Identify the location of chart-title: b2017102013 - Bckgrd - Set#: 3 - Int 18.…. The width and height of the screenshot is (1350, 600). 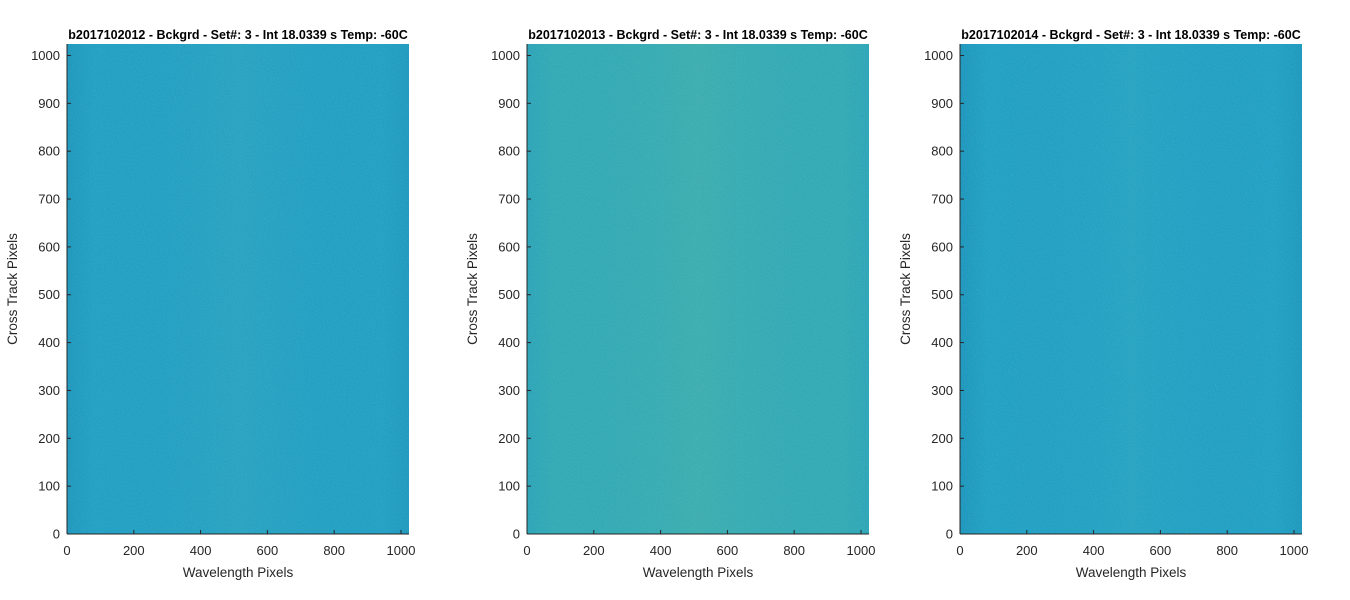
(698, 35).